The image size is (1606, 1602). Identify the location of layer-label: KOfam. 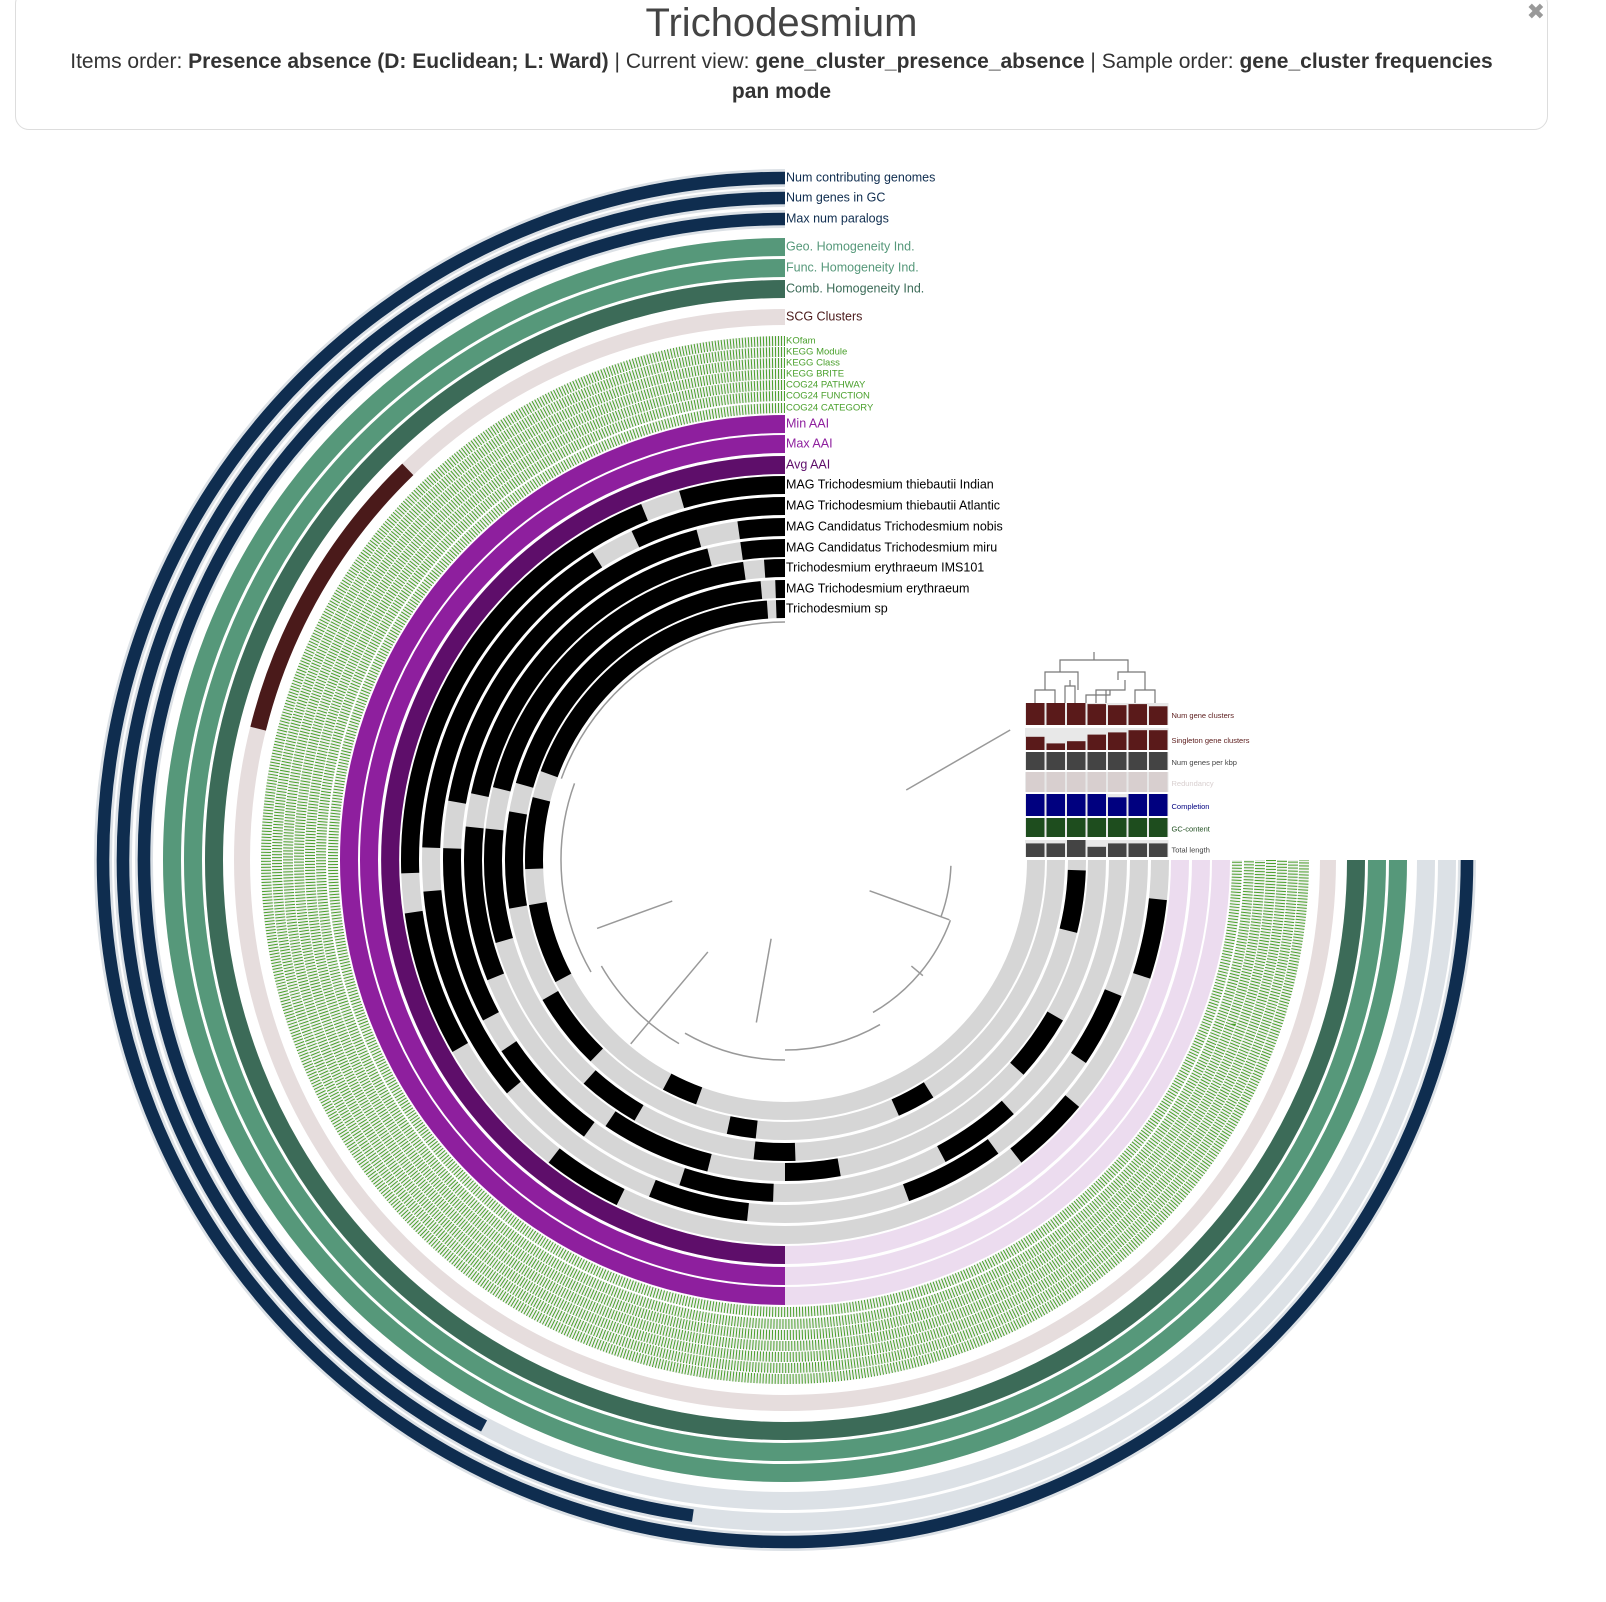
(801, 341).